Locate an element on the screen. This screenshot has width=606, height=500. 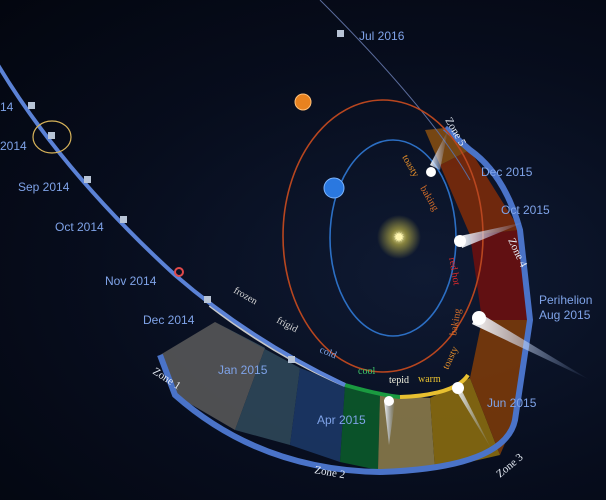
label-perihelion-title: Perihelion is located at coordinates (565, 300).